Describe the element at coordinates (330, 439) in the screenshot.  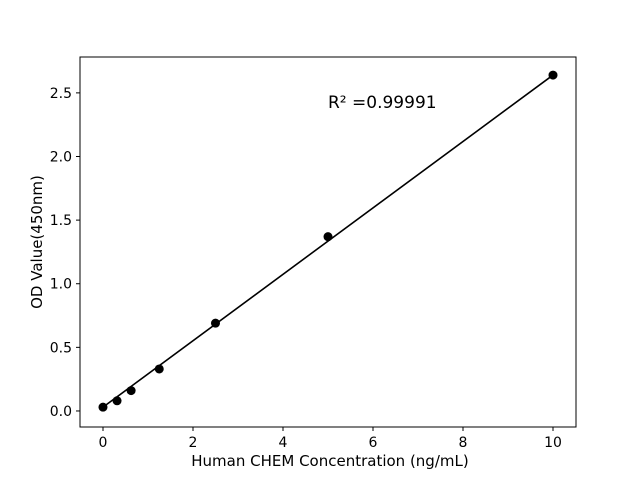
I see `x-axis-ticks: 0 2 4 6 8 10` at that location.